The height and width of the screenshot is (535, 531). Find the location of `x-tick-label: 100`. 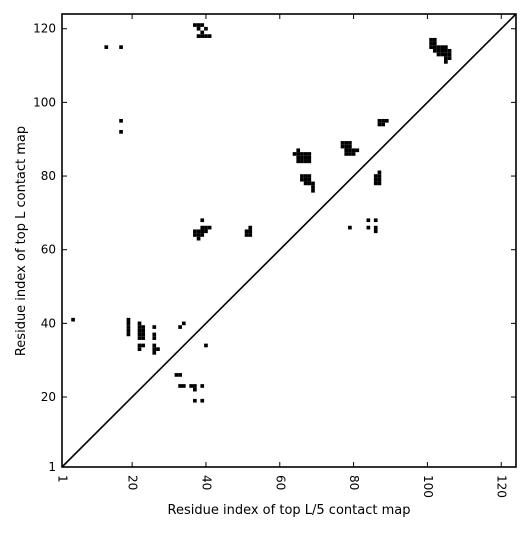

x-tick-label: 100 is located at coordinates (428, 486).